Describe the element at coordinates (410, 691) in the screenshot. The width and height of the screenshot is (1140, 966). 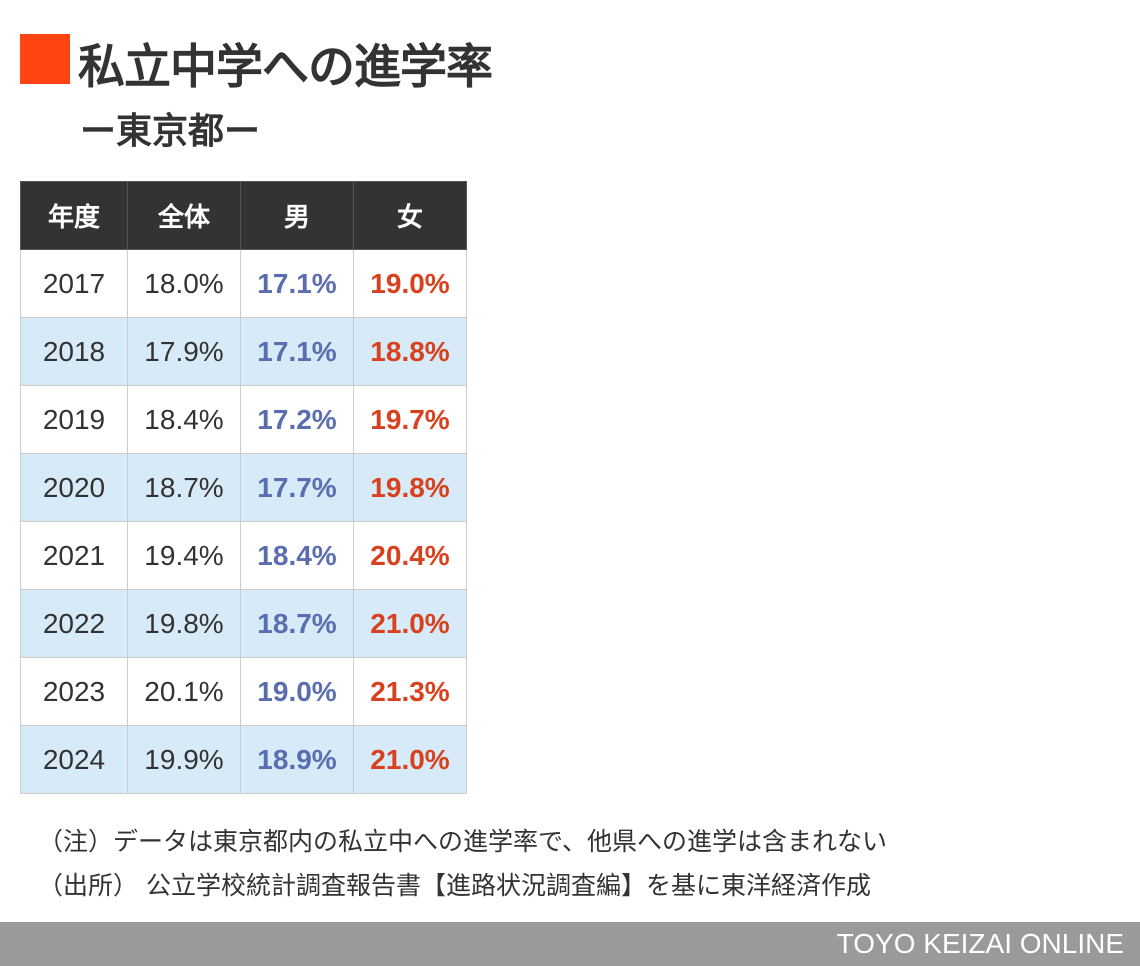
I see `female-cell: 21.3%` at that location.